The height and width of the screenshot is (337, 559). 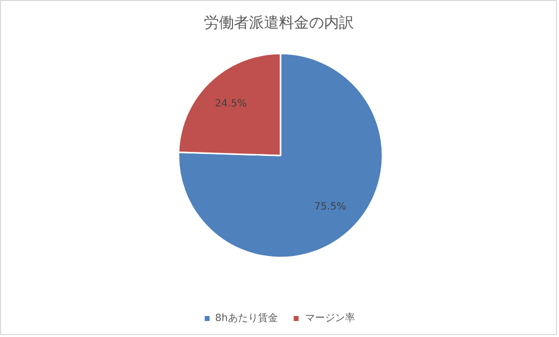 What do you see at coordinates (230, 104) in the screenshot?
I see `data-label: 24.5%` at bounding box center [230, 104].